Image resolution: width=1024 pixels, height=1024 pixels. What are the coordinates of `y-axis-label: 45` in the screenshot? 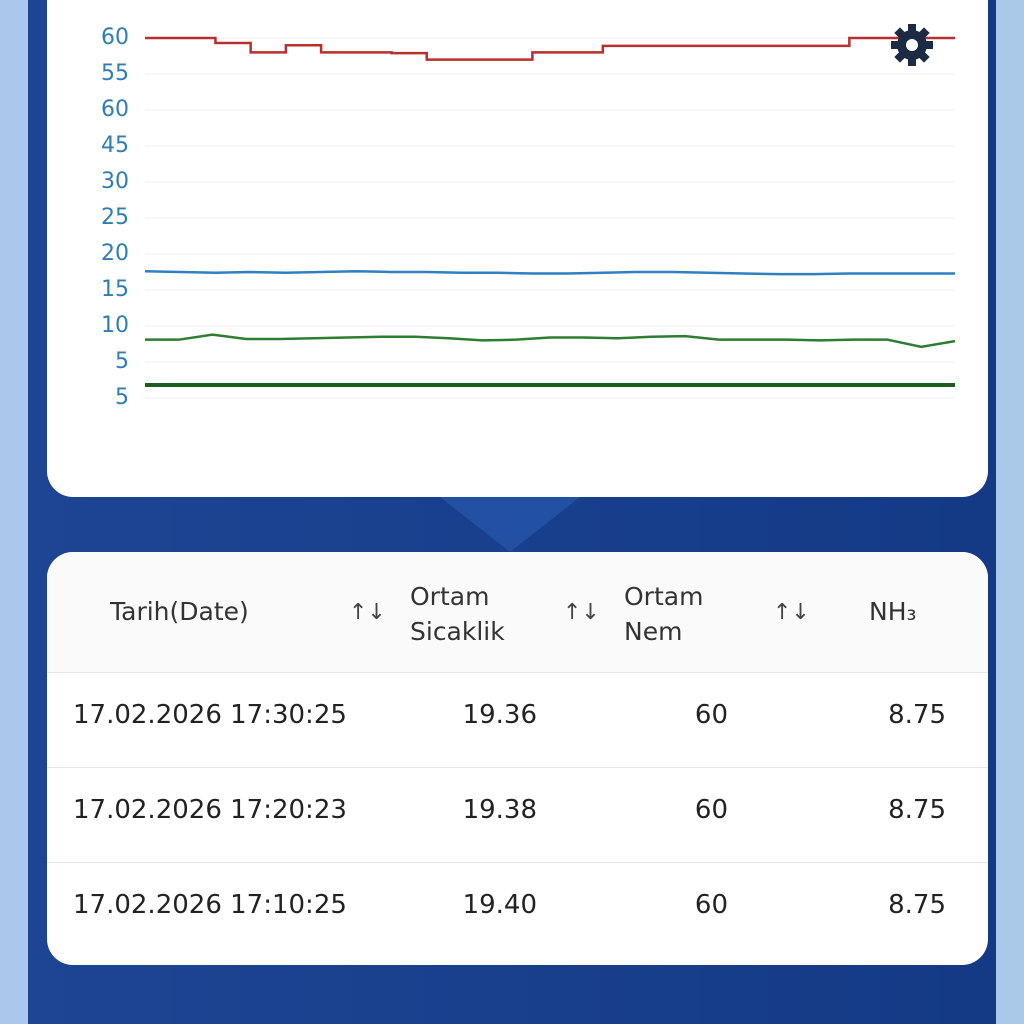 It's located at (115, 145).